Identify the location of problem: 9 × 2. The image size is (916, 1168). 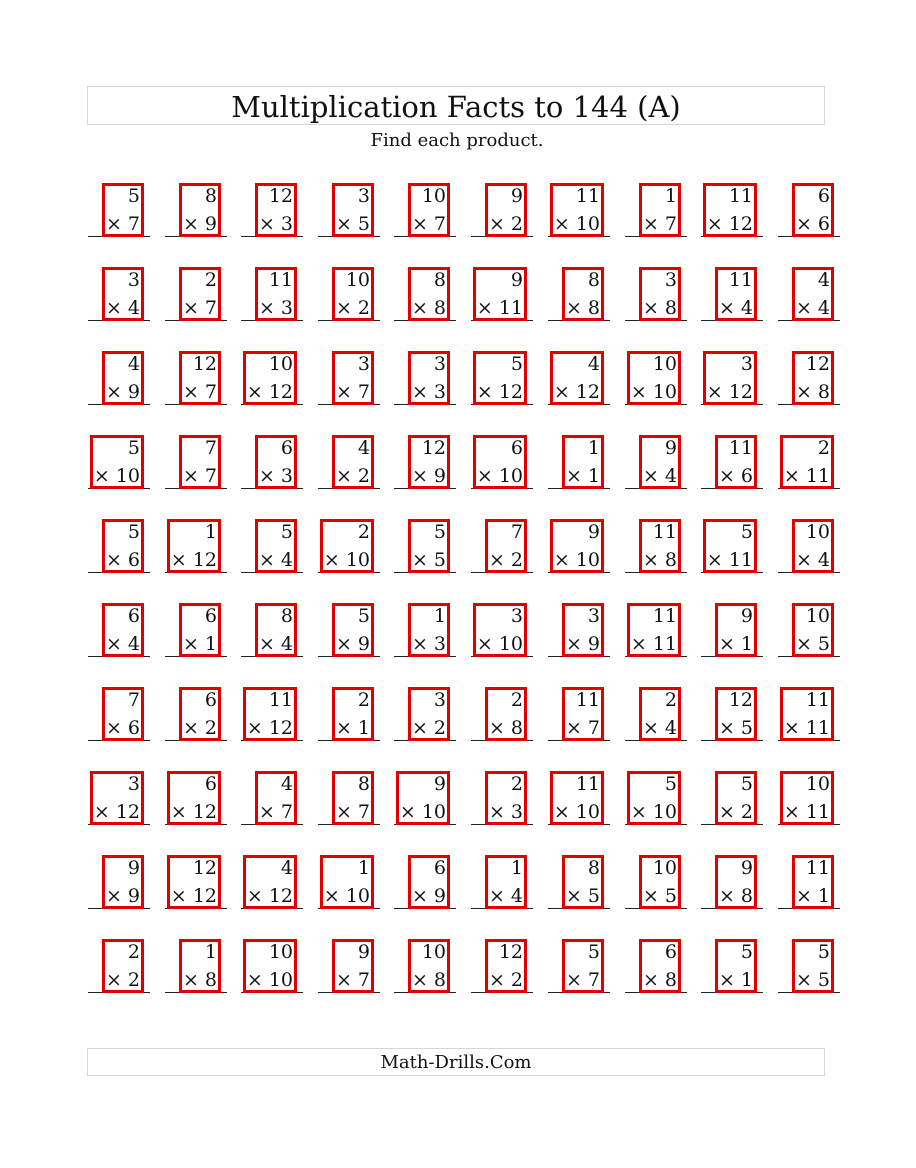
(504, 224).